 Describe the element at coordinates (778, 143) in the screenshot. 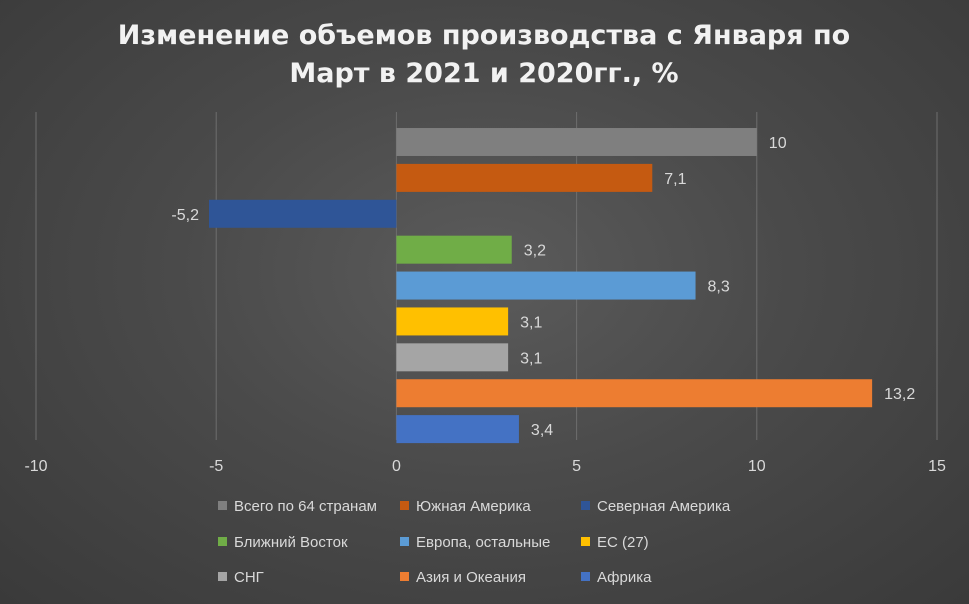

I see `data-label: 10` at that location.